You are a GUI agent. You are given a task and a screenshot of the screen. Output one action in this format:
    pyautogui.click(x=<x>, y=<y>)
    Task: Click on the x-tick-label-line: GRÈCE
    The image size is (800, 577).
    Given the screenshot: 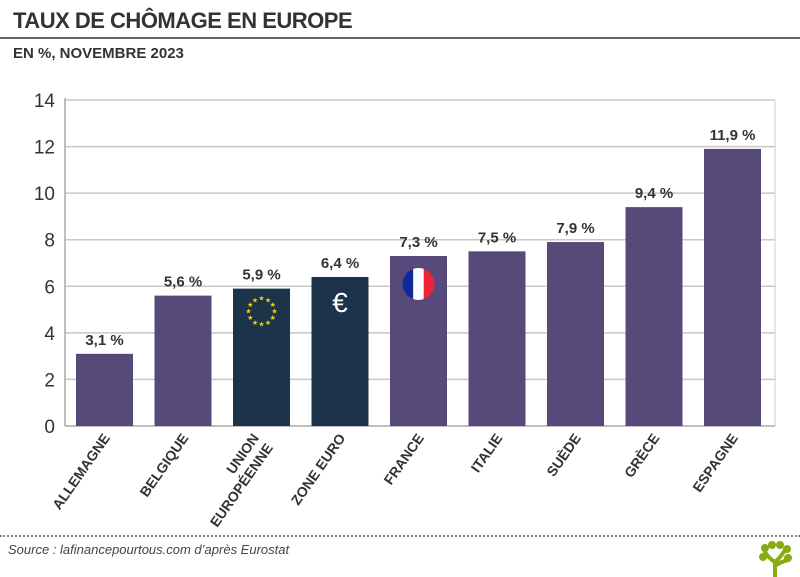 What is the action you would take?
    pyautogui.click(x=642, y=456)
    